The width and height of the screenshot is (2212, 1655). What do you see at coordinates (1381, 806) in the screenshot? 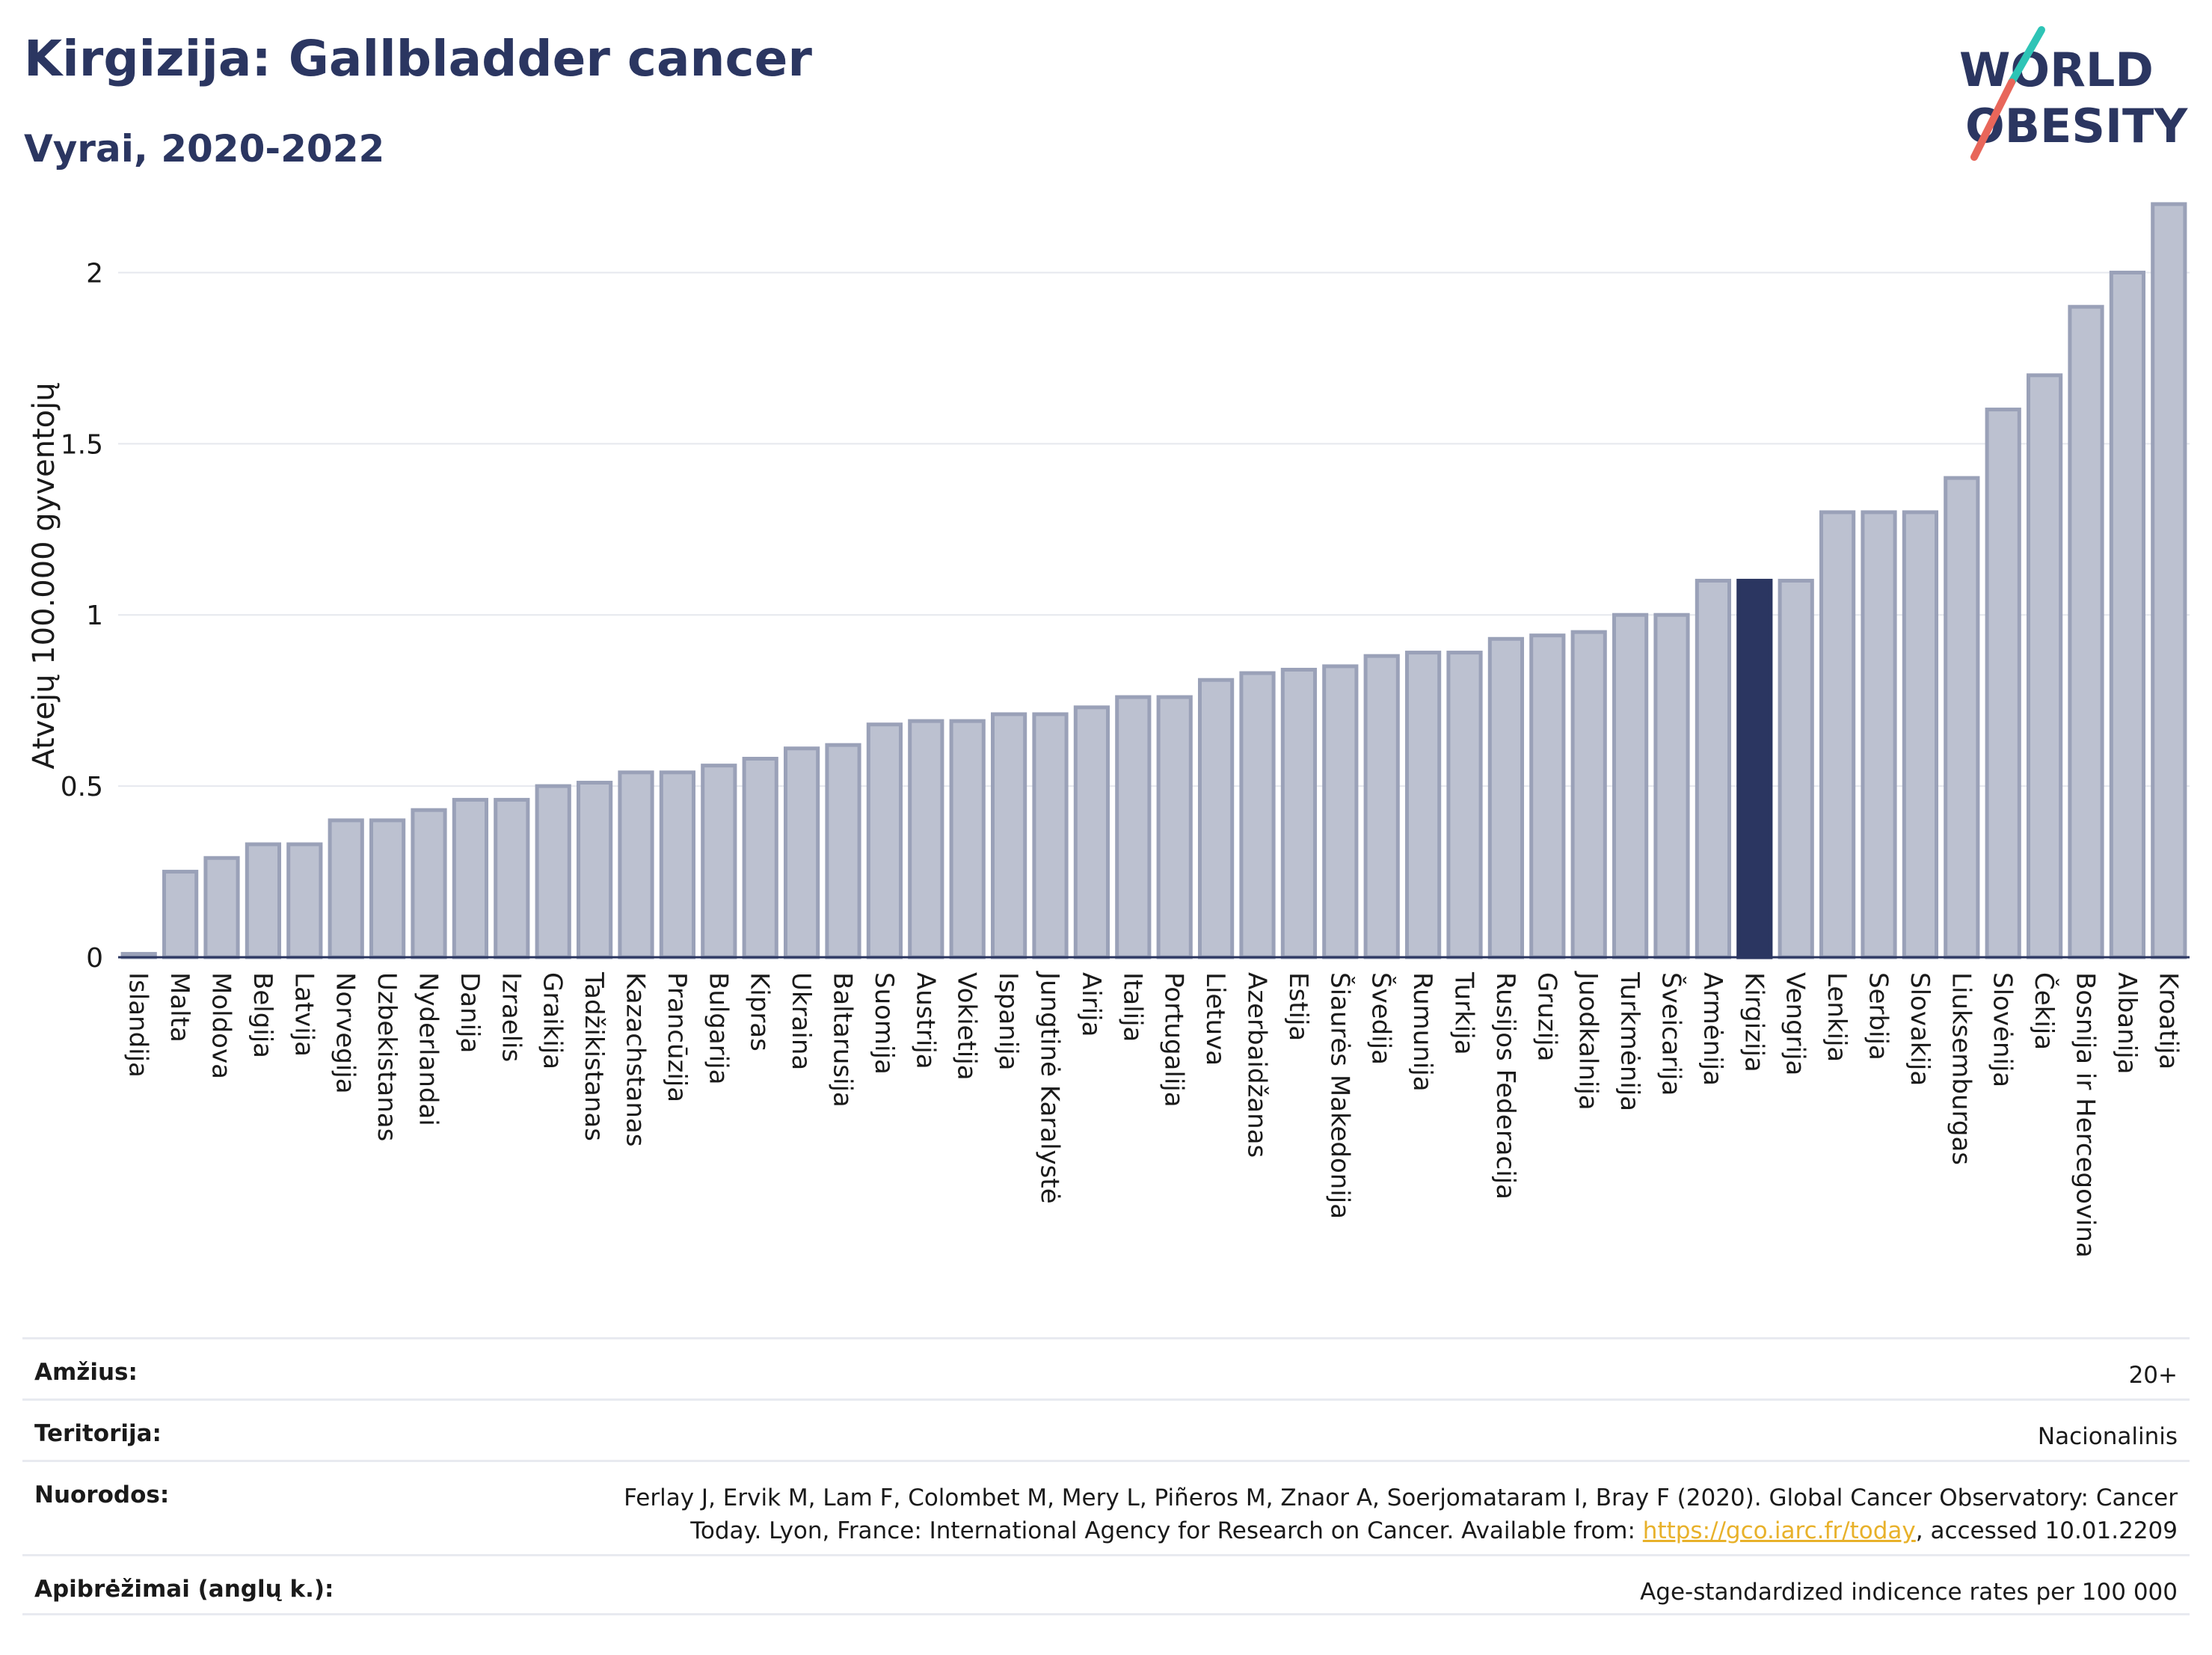
I see `bar-Švedija` at bounding box center [1381, 806].